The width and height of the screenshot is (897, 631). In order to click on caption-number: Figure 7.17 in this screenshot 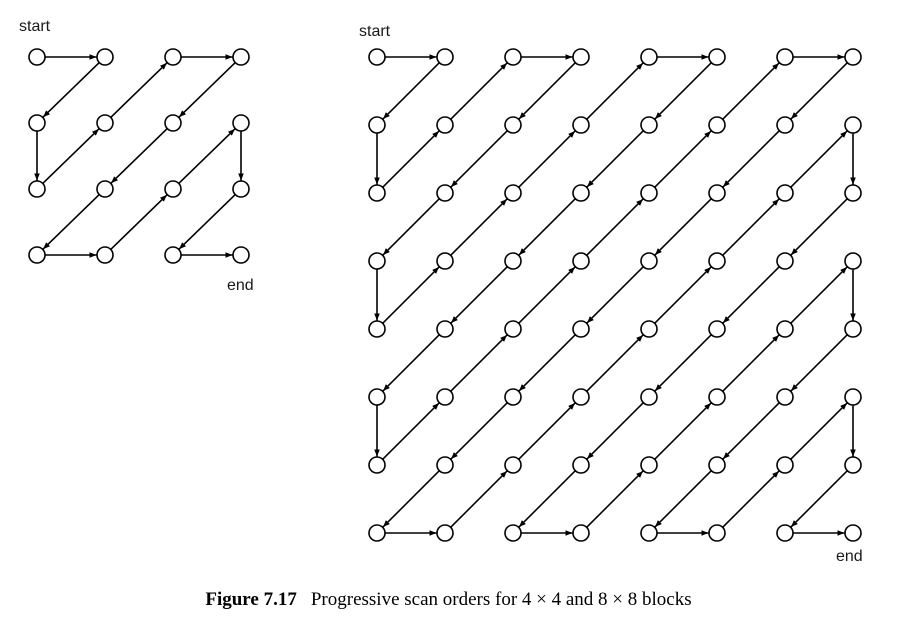, I will do `click(251, 599)`.